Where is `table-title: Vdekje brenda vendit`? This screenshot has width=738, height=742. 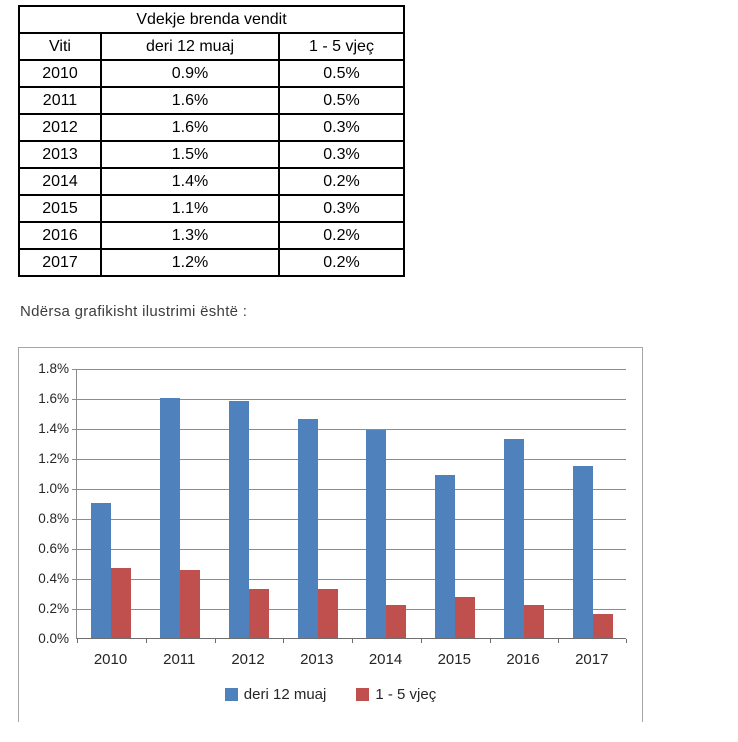
table-title: Vdekje brenda vendit is located at coordinates (211, 19).